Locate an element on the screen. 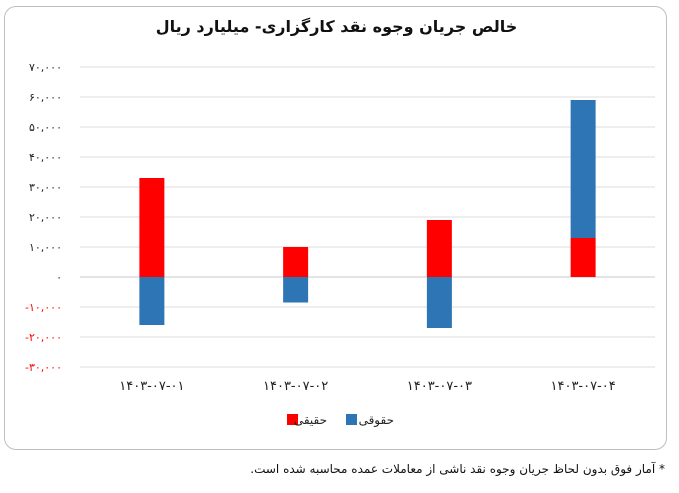 The width and height of the screenshot is (679, 493). y-tick-label: -۱۰,۰۰۰ is located at coordinates (43, 307).